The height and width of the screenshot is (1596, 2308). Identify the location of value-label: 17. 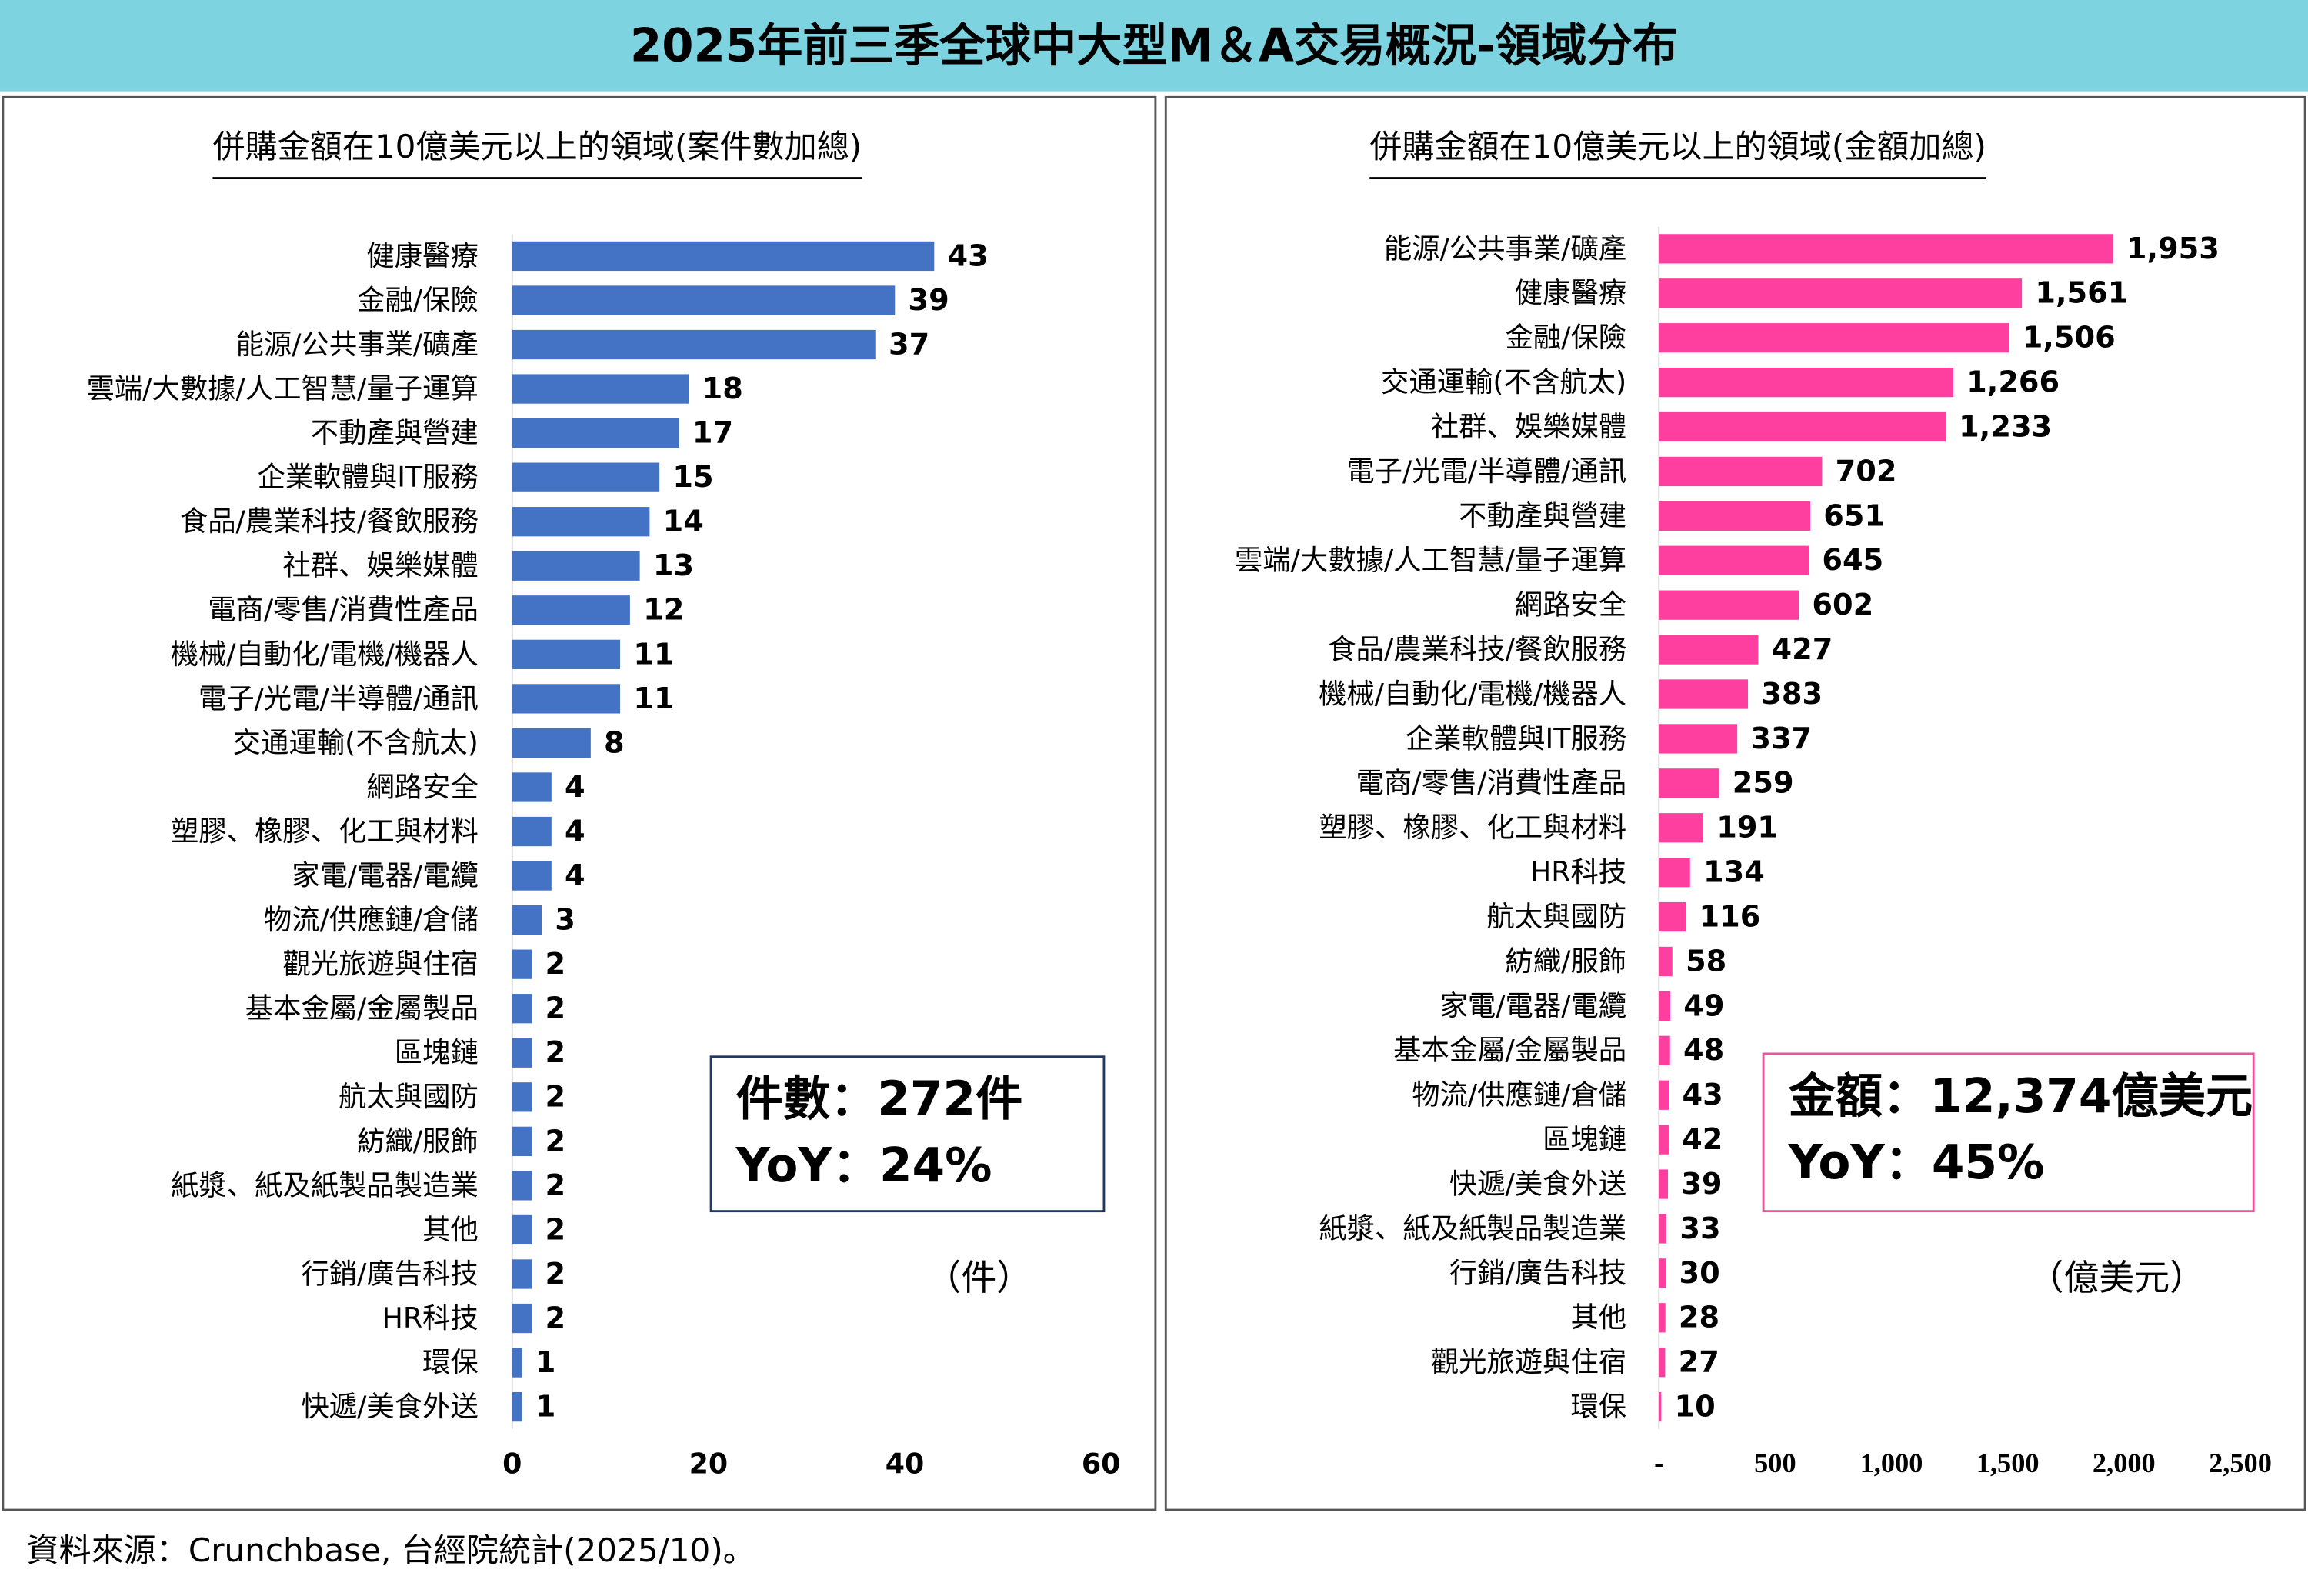
(712, 433).